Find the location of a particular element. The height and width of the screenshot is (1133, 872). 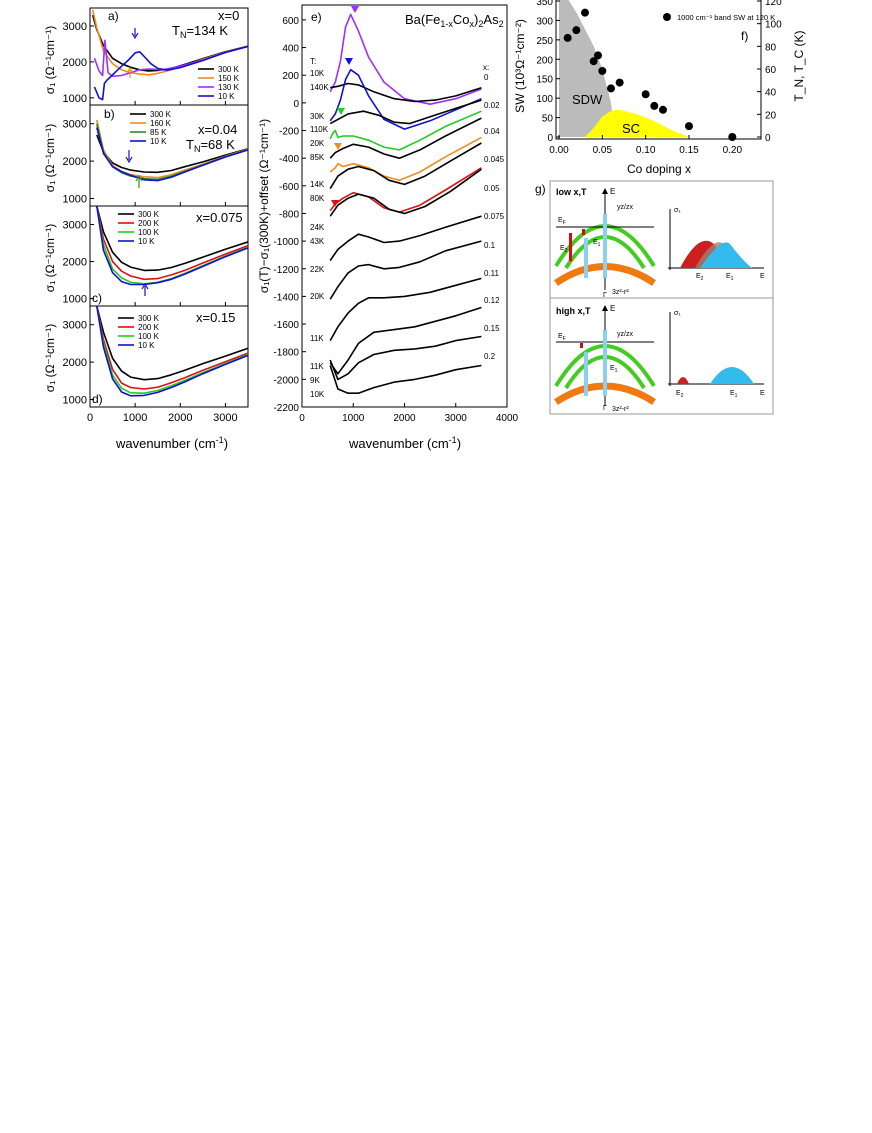

panel-e-series is located at coordinates (405, 203).